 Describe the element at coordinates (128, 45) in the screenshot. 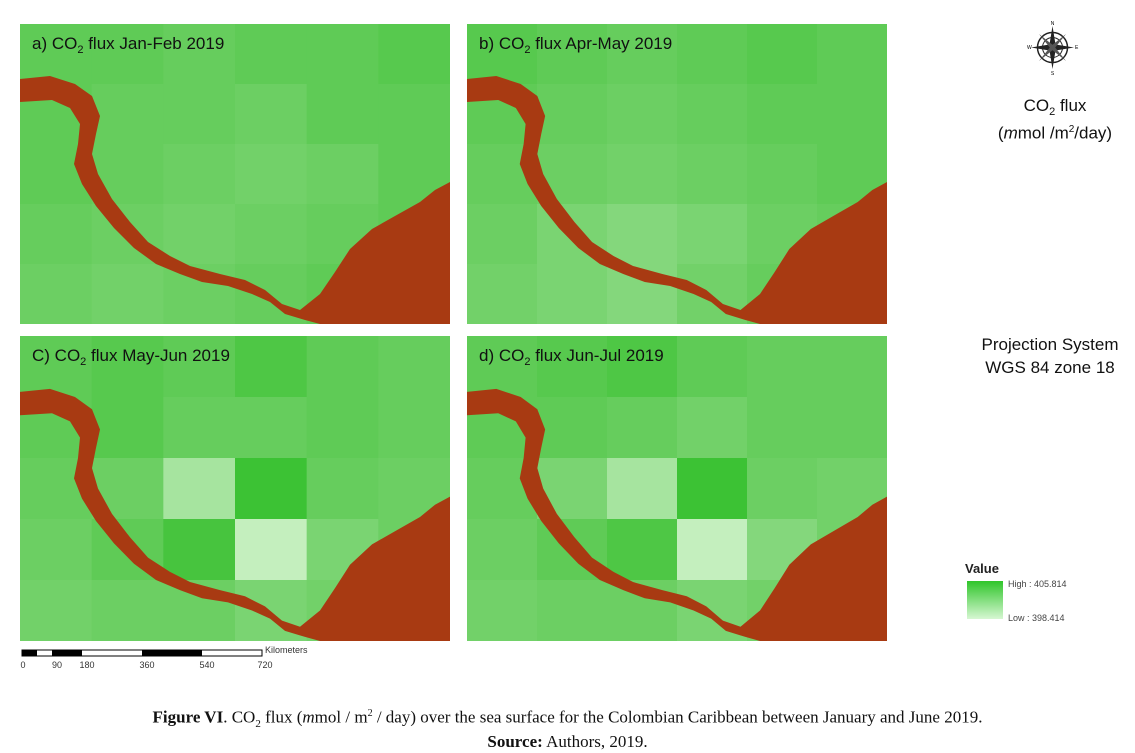

I see `panel-title: a) CO2 flux Jan-Feb 2019` at that location.